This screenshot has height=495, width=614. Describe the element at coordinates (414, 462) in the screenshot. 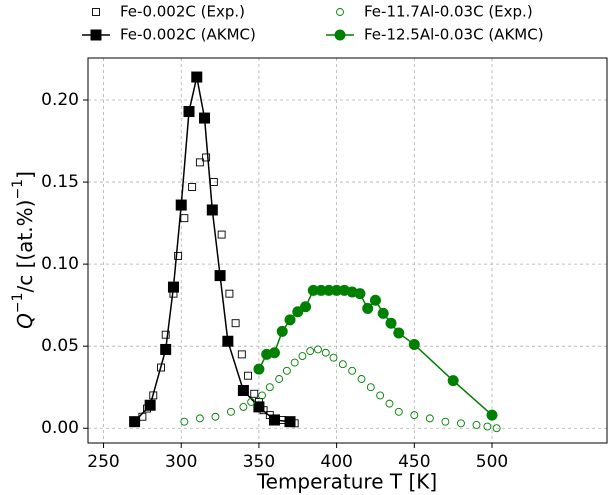

I see `x-tick-label: 450` at that location.